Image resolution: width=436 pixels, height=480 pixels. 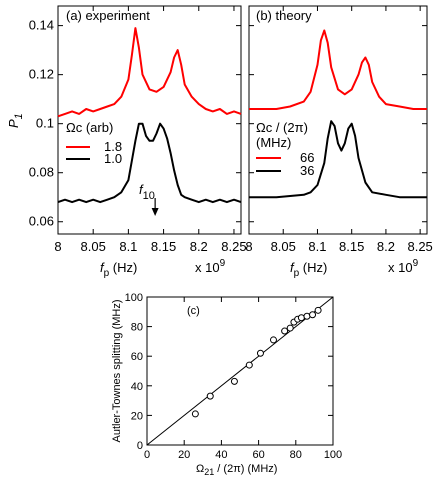 I want to click on y-tick-label: 0, so click(x=140, y=446).